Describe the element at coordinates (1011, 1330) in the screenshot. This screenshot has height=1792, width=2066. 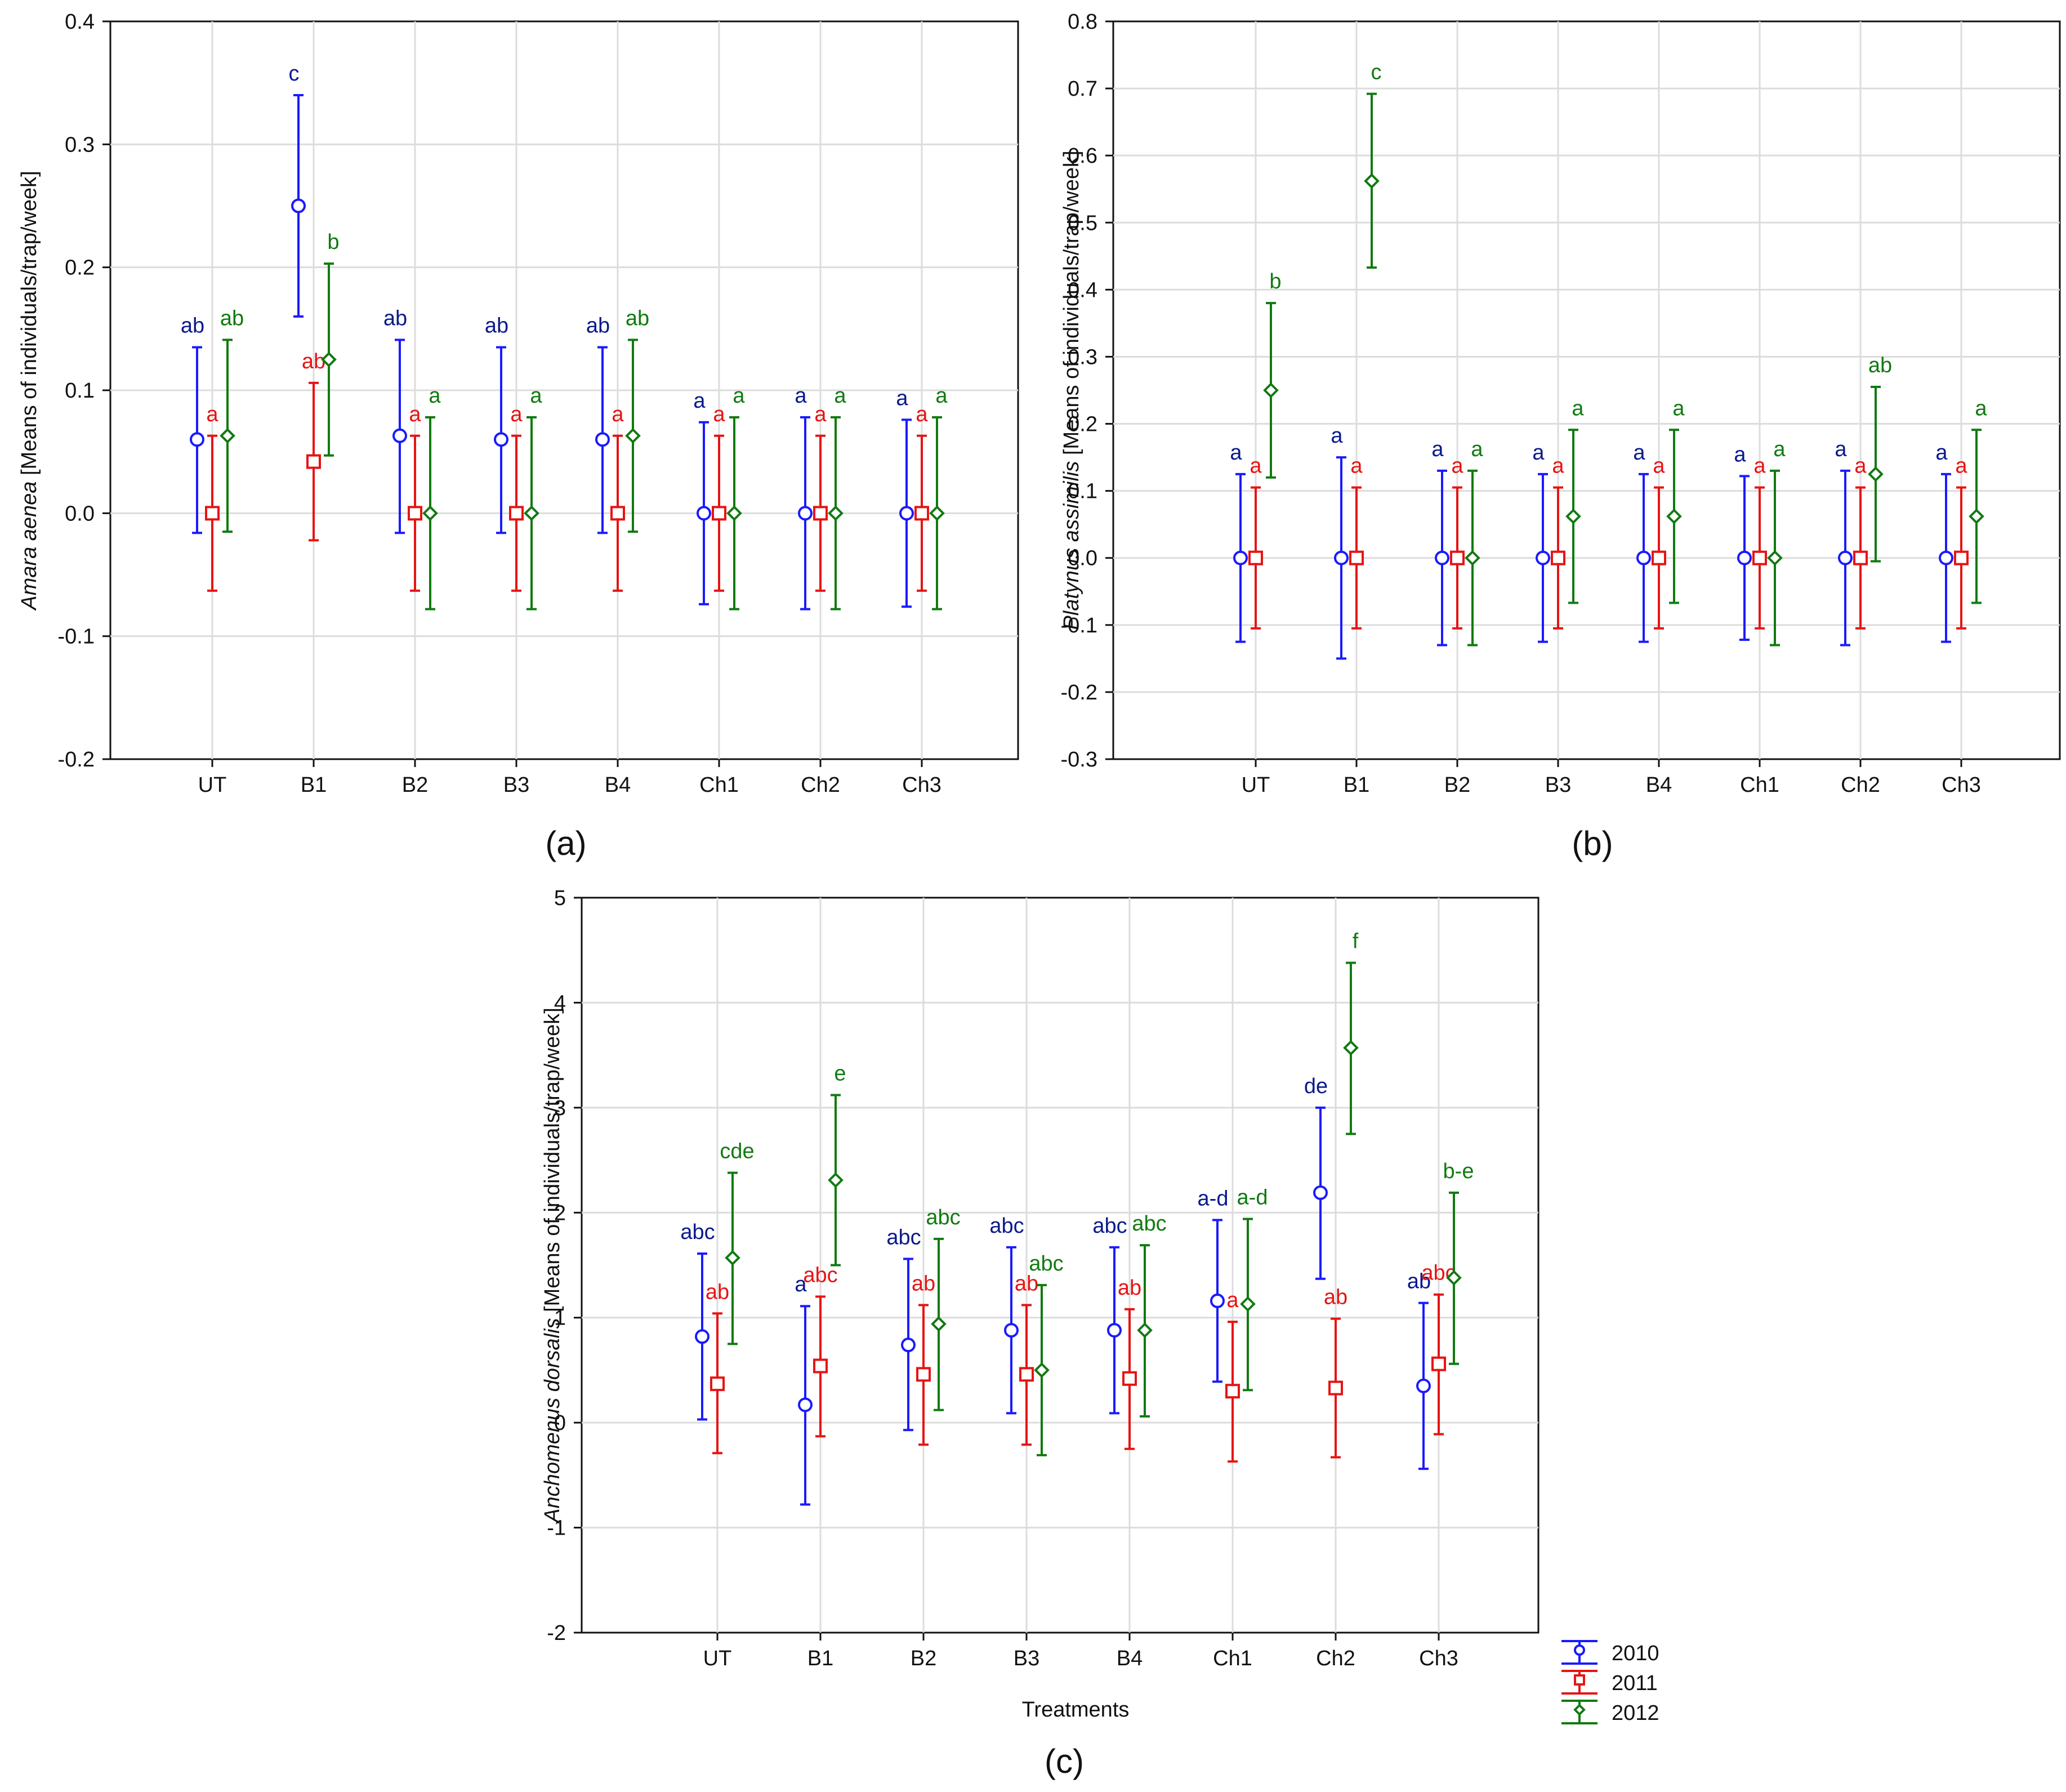
I see `data-point-c-2010-B3` at that location.